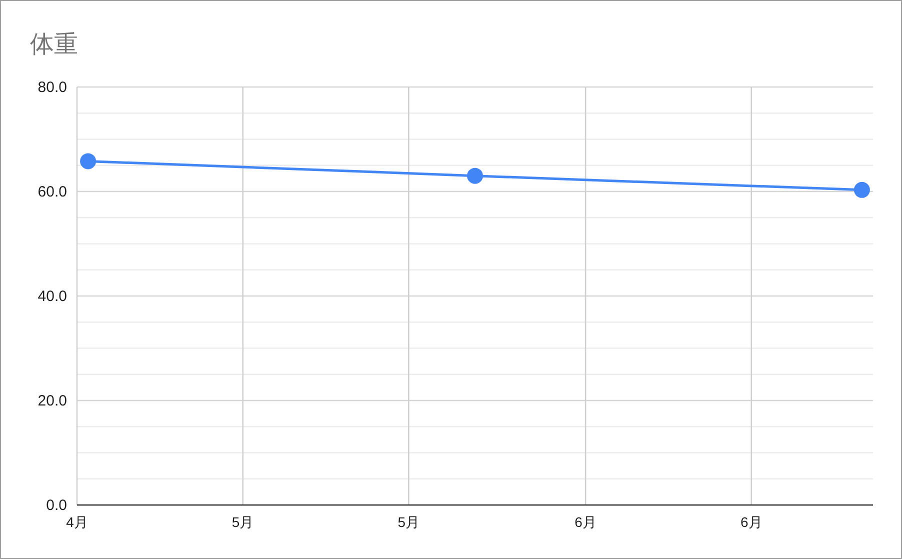  Describe the element at coordinates (52, 87) in the screenshot. I see `y-tick-label: 80.0` at that location.